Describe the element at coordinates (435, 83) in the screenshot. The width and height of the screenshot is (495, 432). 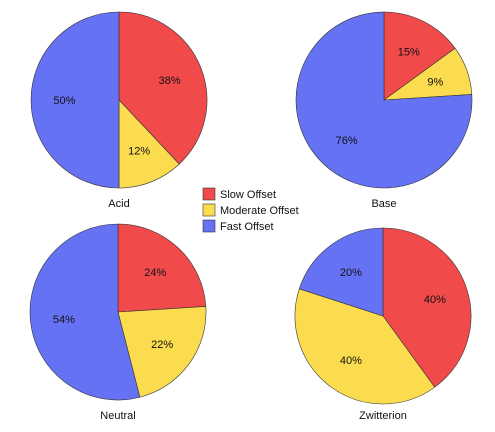
I see `slice-label-base-moderate-offset: 9%` at that location.